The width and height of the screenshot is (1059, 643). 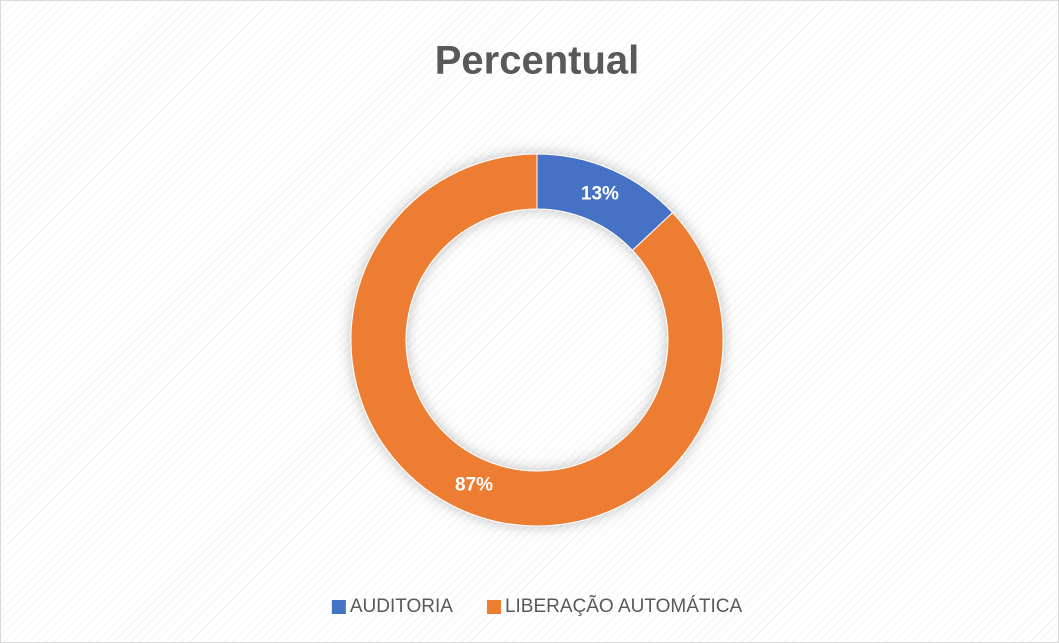 What do you see at coordinates (537, 61) in the screenshot?
I see `chart-title: Percentual` at bounding box center [537, 61].